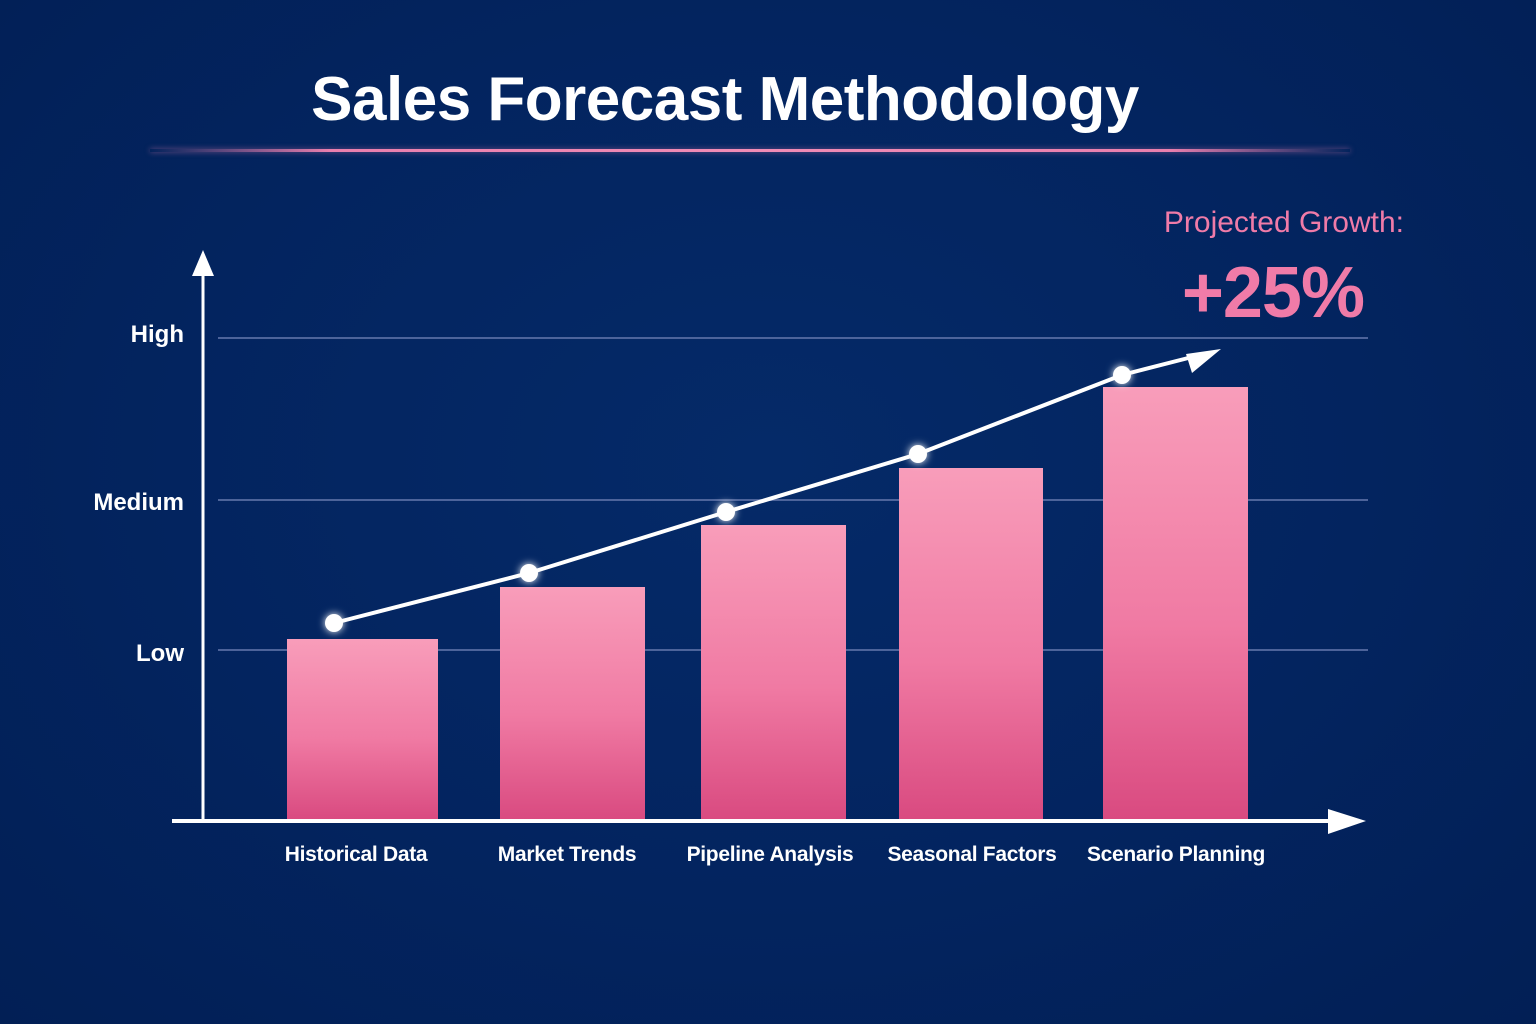  I want to click on bar-scenario-planning, so click(1175, 603).